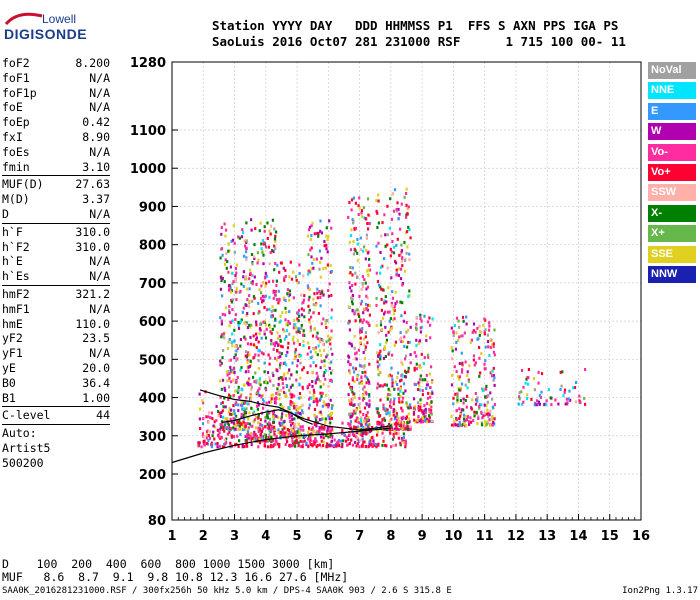  I want to click on param-row: foF1p N/A, so click(56, 93).